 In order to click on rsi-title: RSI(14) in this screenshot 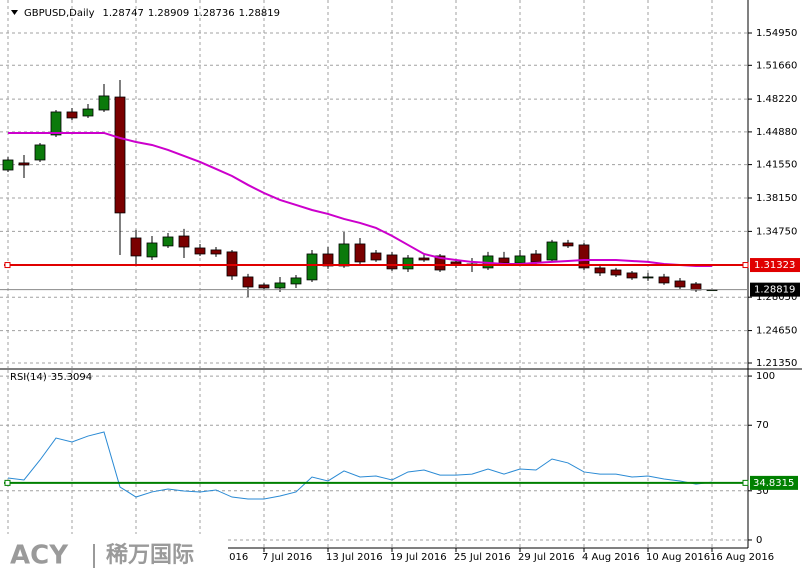, I will do `click(28, 377)`.